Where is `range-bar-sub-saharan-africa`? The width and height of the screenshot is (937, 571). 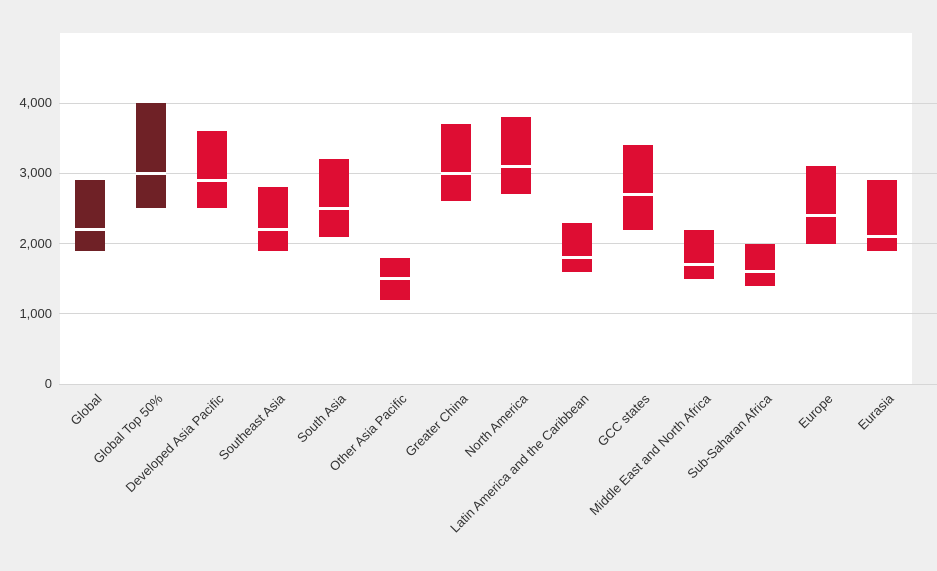
range-bar-sub-saharan-africa is located at coordinates (759, 264).